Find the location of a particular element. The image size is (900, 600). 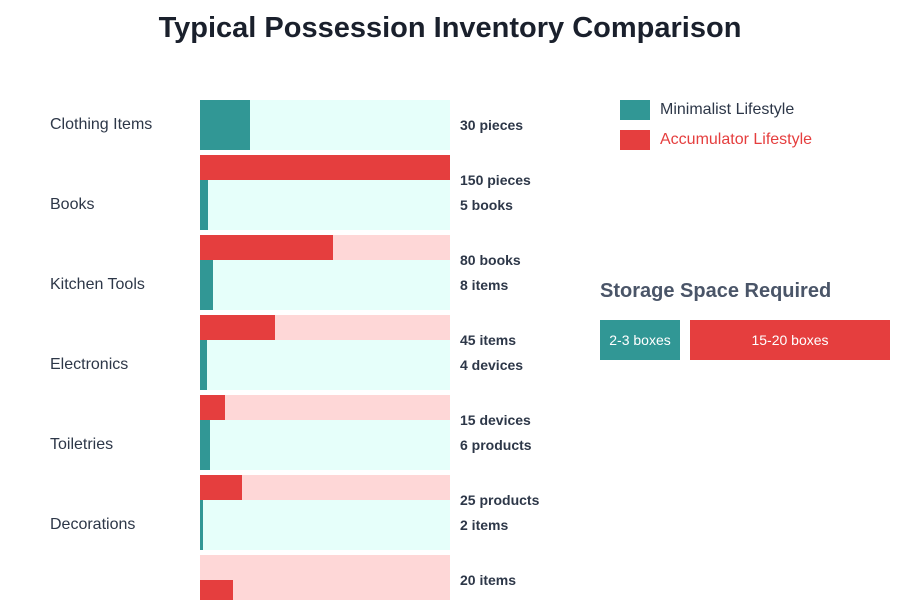

category-label: Decorations is located at coordinates (93, 524).